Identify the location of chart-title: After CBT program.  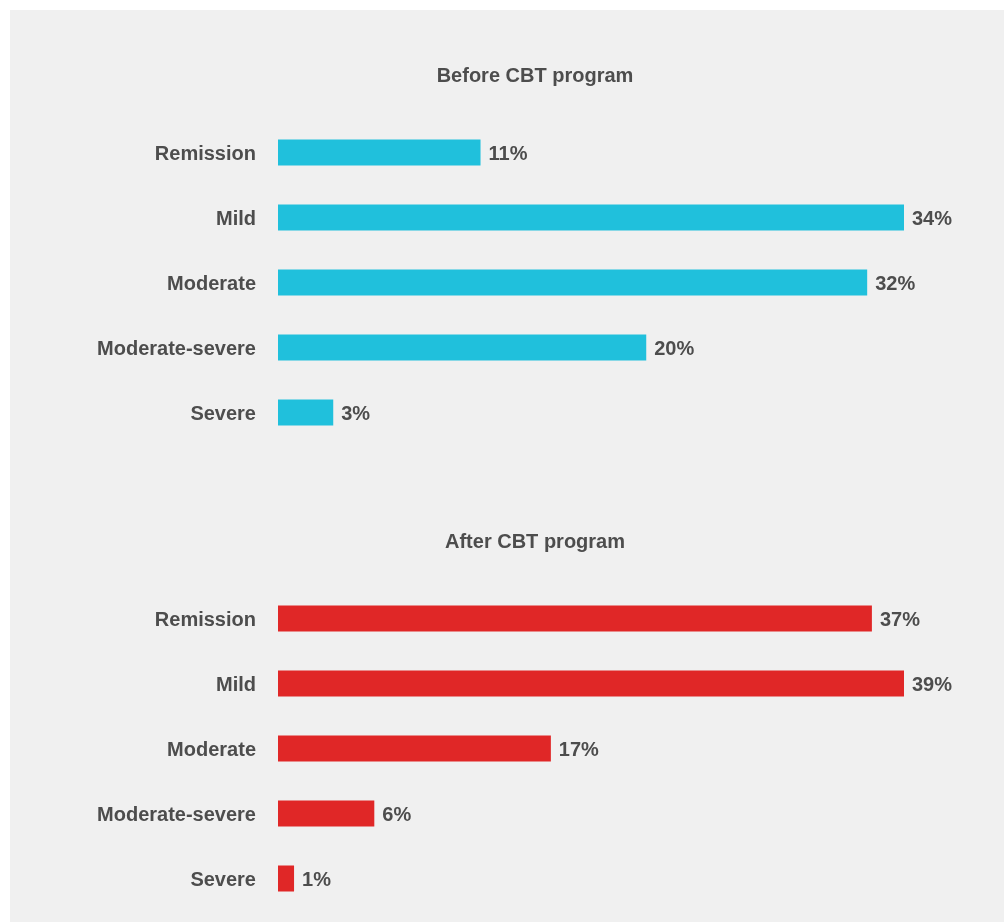
(535, 541).